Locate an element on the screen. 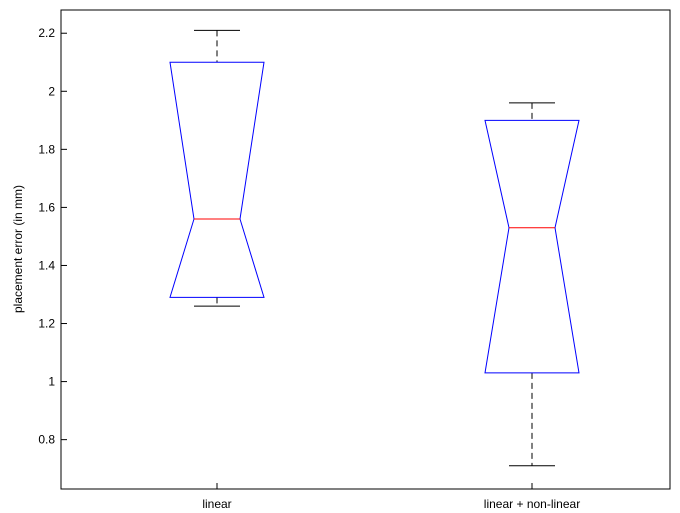 This screenshot has height=513, width=680. y-tick-label: 1.4 is located at coordinates (46, 265).